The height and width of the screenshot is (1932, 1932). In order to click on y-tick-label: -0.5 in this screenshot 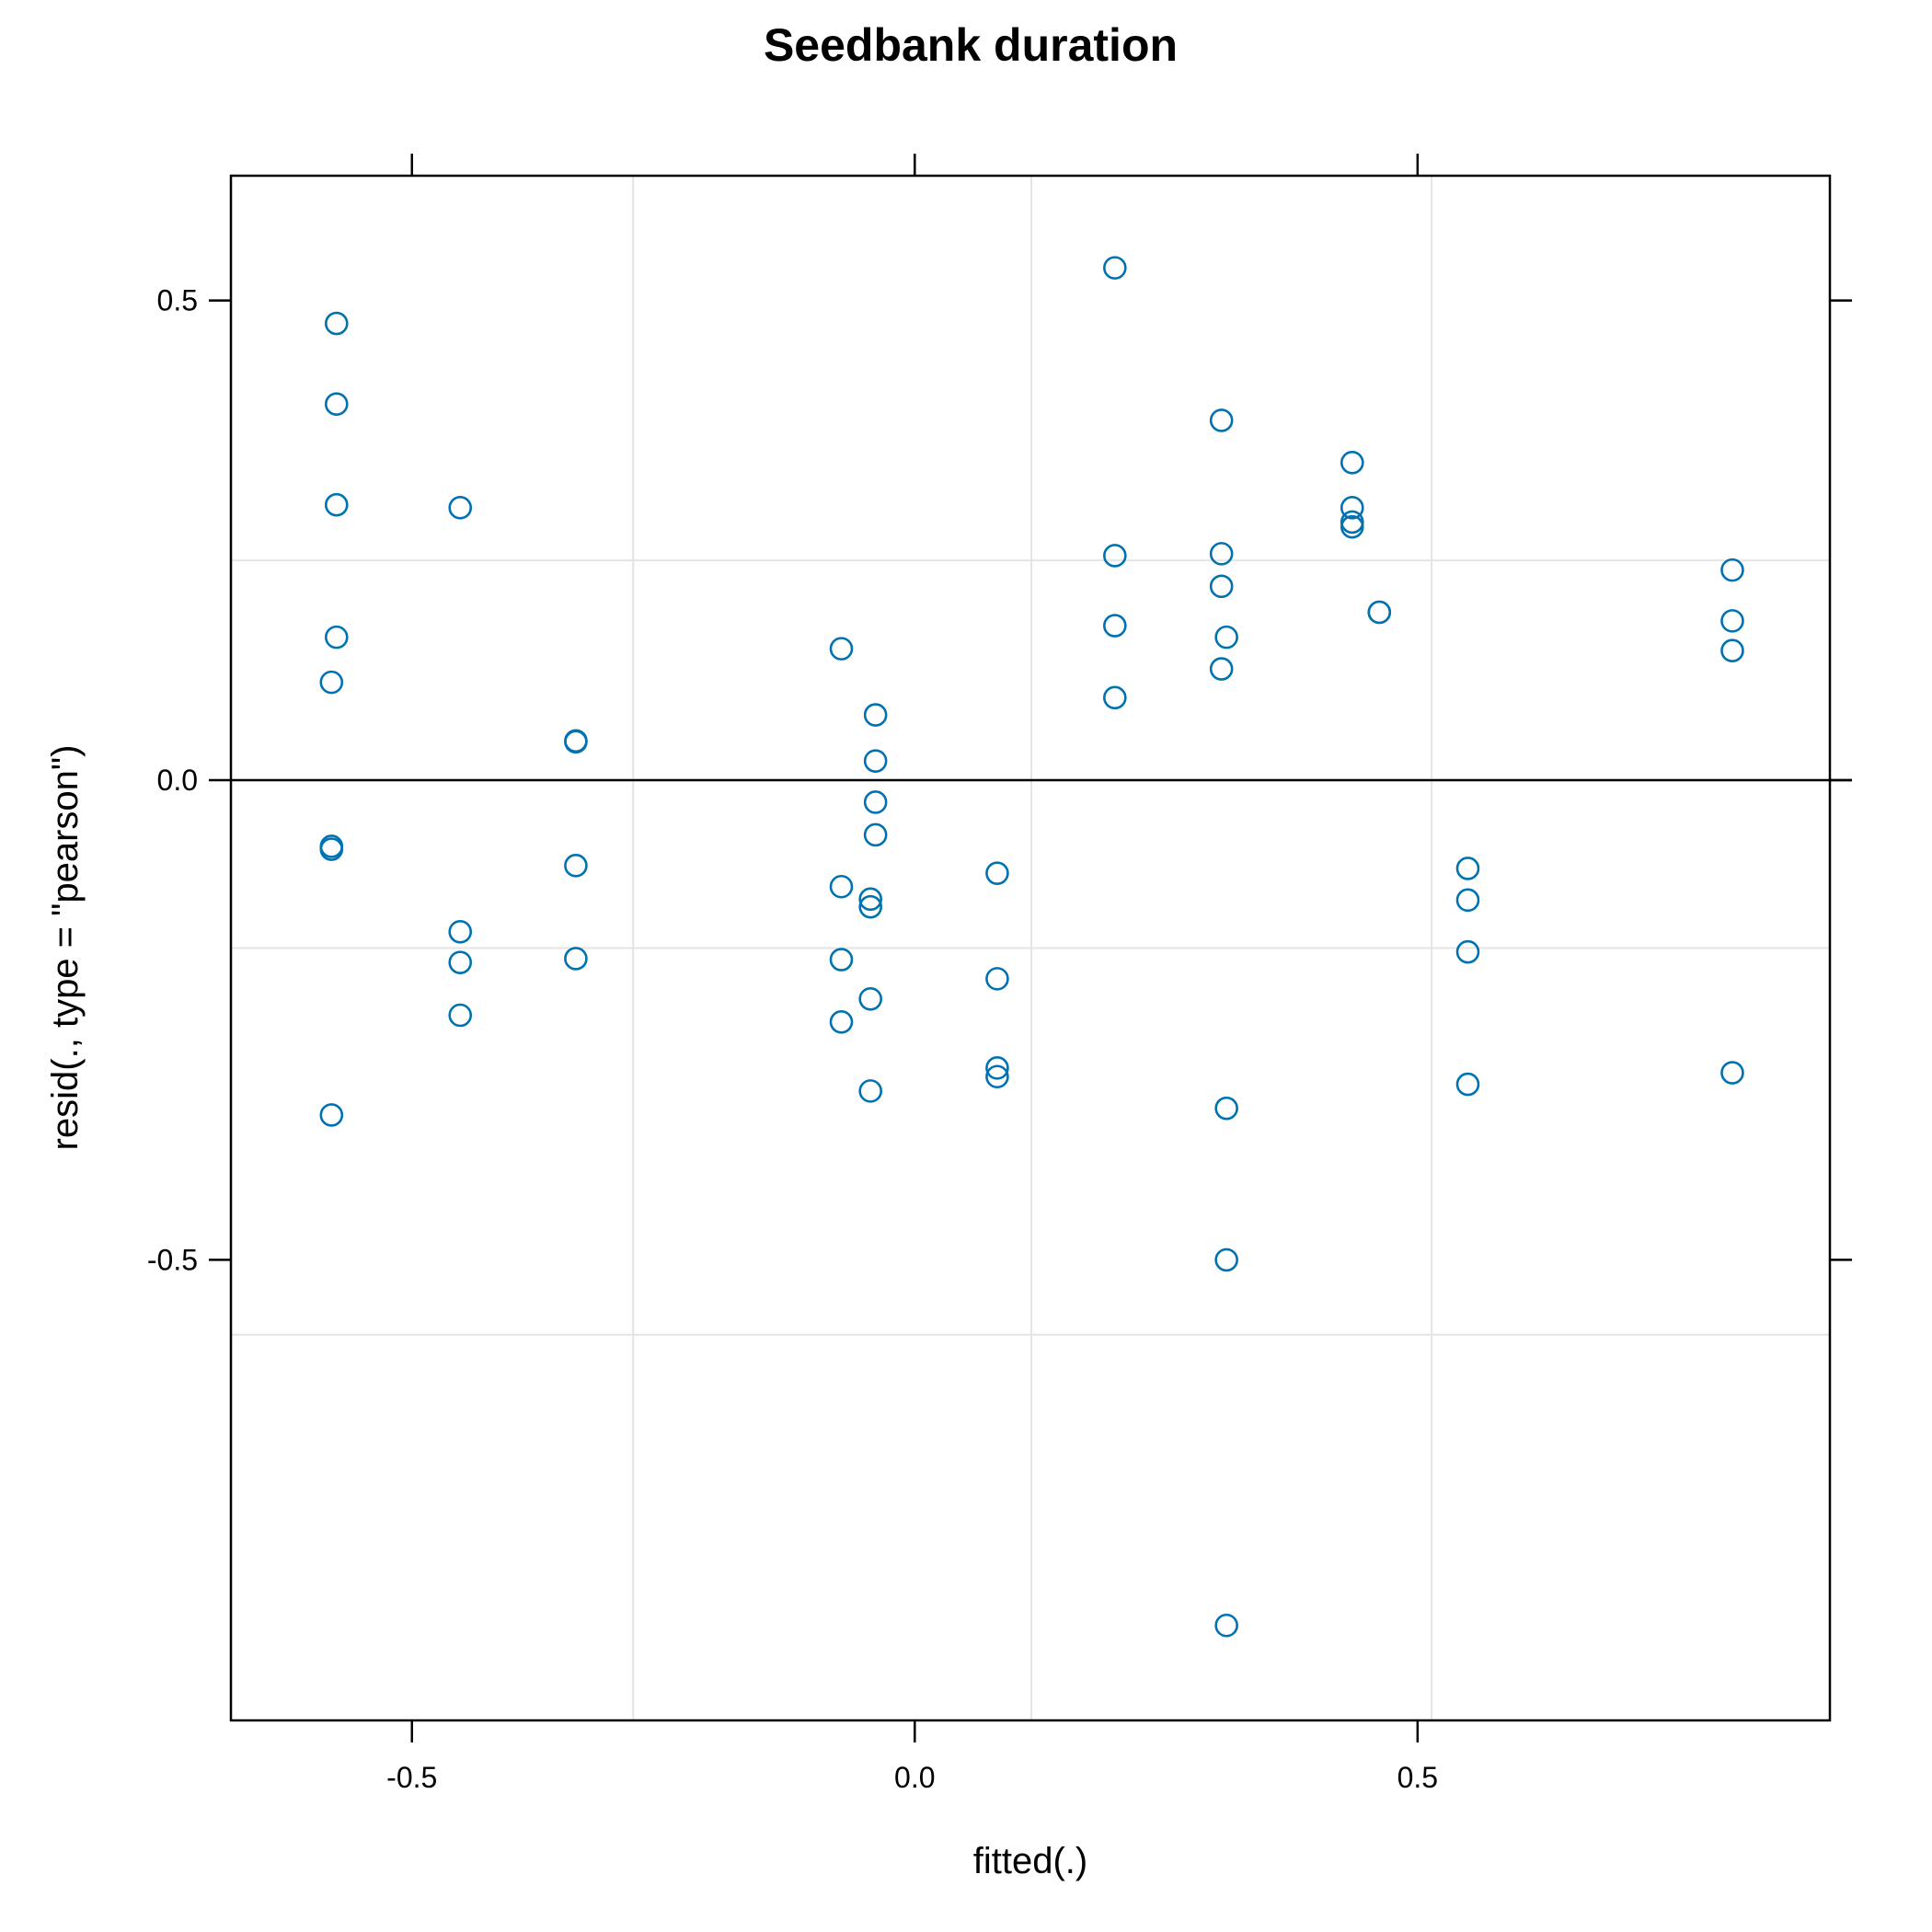, I will do `click(172, 1259)`.